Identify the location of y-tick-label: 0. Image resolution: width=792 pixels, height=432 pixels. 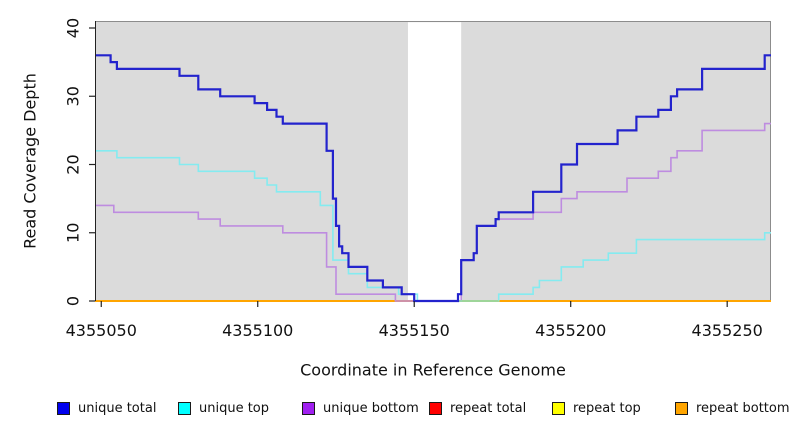
(73, 301).